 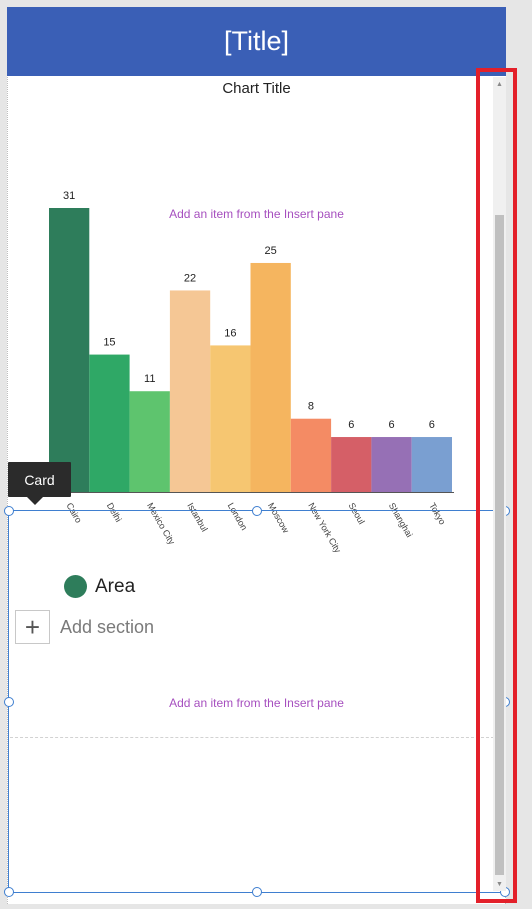 What do you see at coordinates (32, 627) in the screenshot?
I see `plus-icon: +` at bounding box center [32, 627].